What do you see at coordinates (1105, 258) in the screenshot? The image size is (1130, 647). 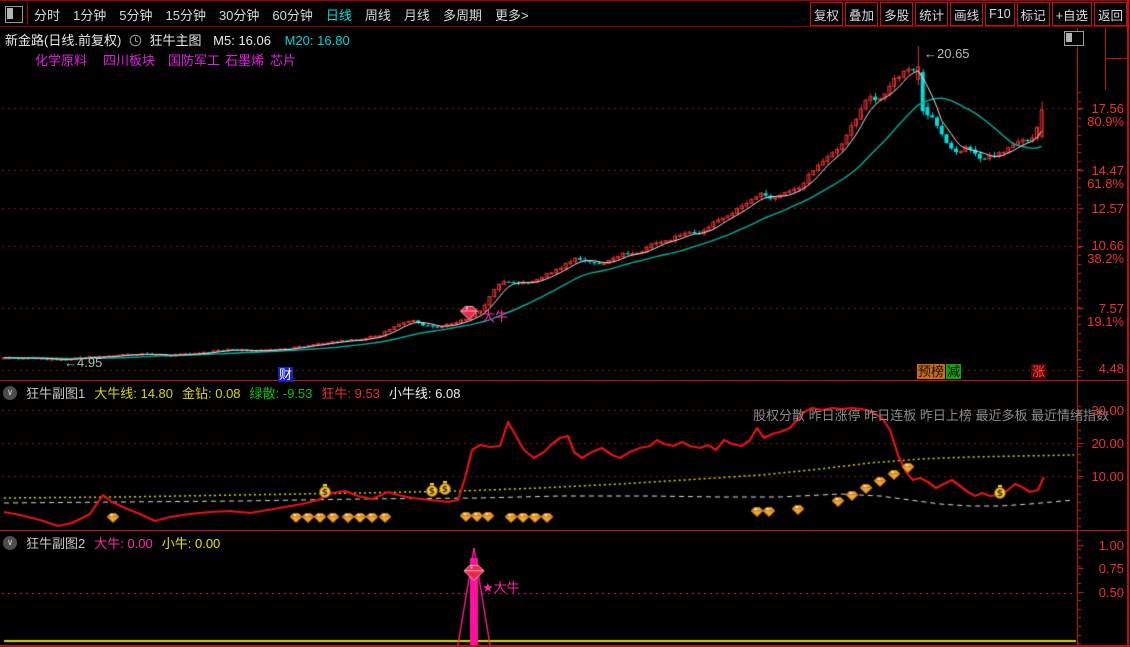 I see `axis-label: 38.2%` at bounding box center [1105, 258].